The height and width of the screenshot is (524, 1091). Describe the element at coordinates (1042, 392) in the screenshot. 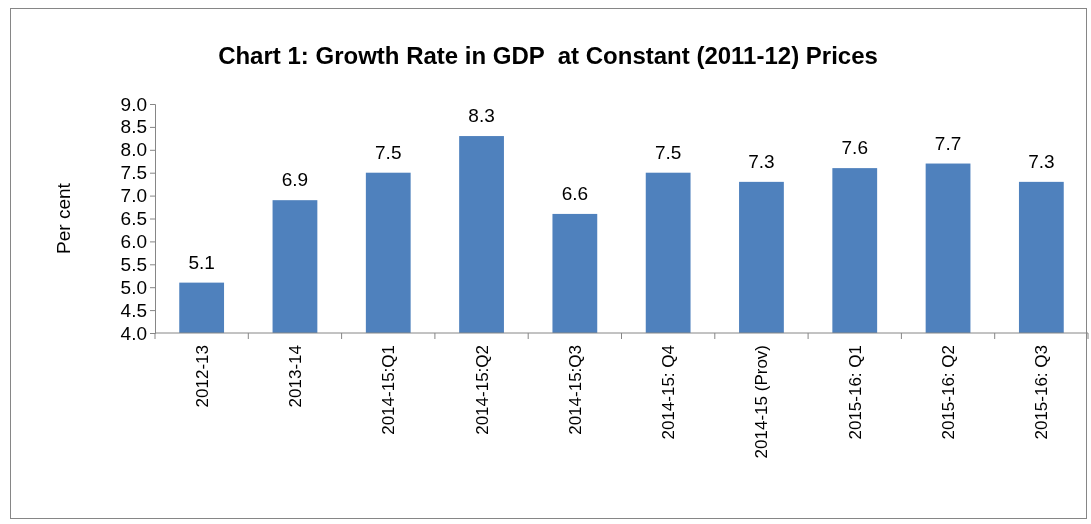

I see `x-tick-label: 2015-16: Q3` at that location.